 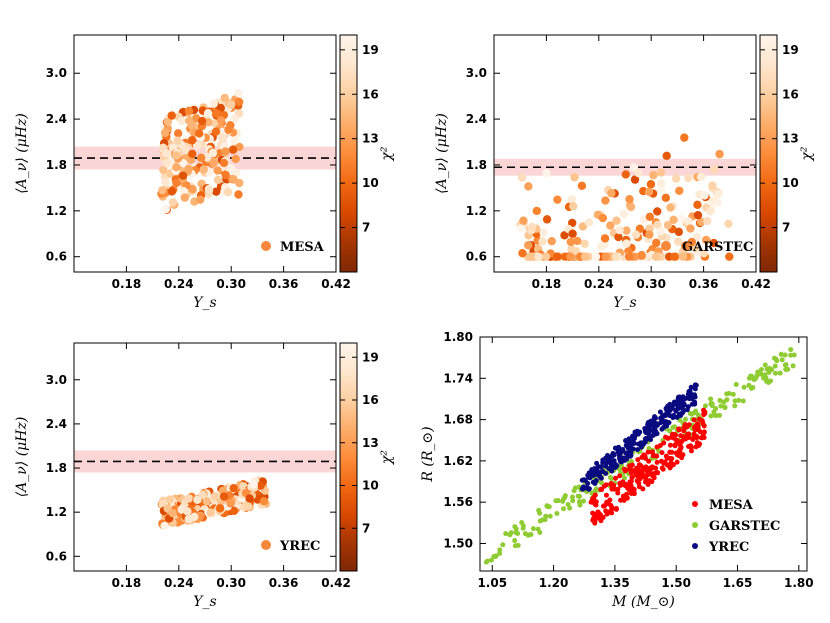 I want to click on legend-marker-yrec, so click(x=695, y=546).